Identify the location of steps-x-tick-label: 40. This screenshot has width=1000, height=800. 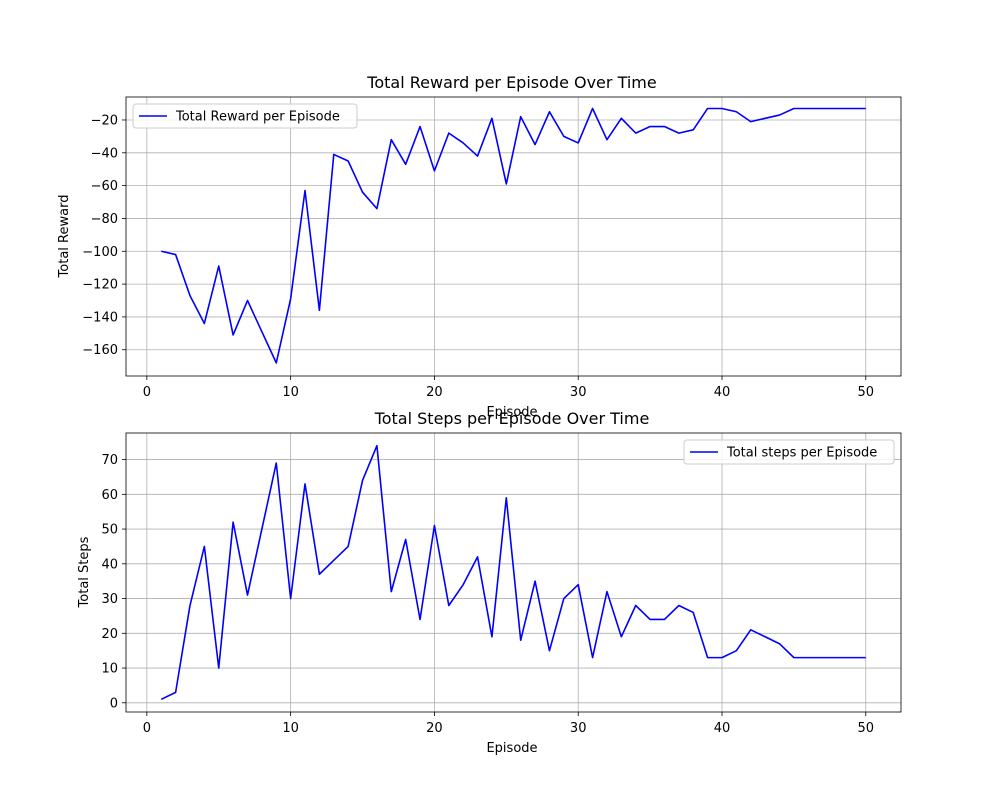
(722, 728).